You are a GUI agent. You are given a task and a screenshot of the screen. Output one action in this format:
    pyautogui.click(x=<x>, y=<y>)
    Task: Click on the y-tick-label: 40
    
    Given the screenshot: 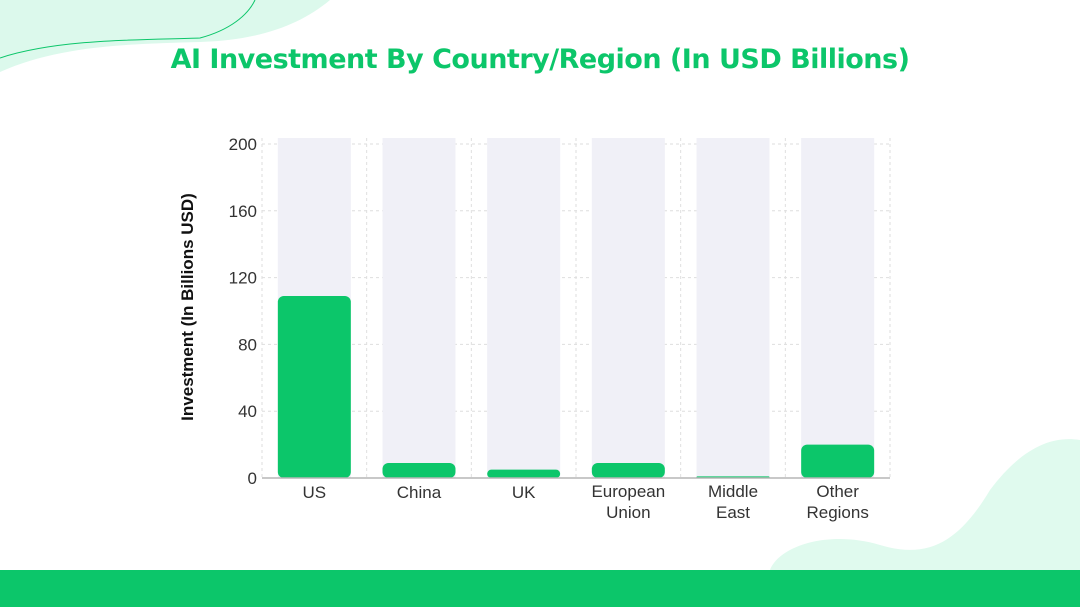 What is the action you would take?
    pyautogui.click(x=247, y=411)
    